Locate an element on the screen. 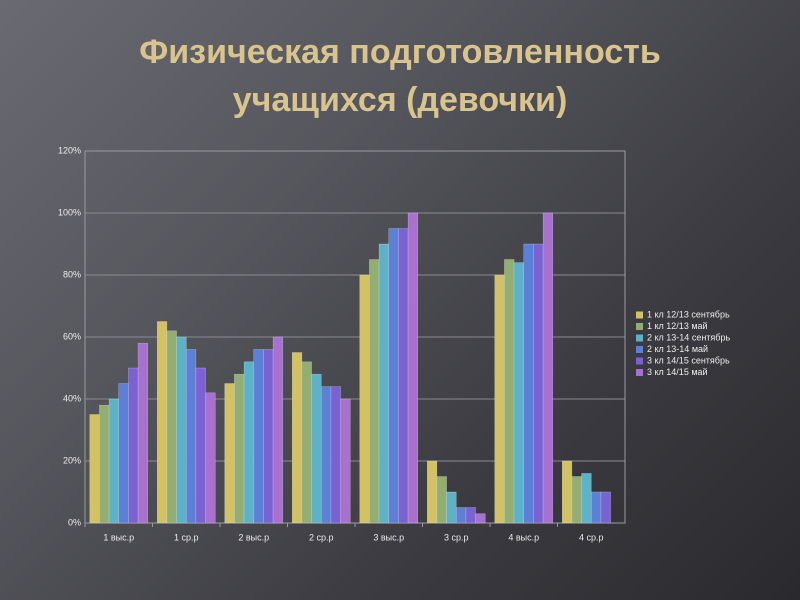 The width and height of the screenshot is (800, 600). y-tick-label: 100% is located at coordinates (69, 212).